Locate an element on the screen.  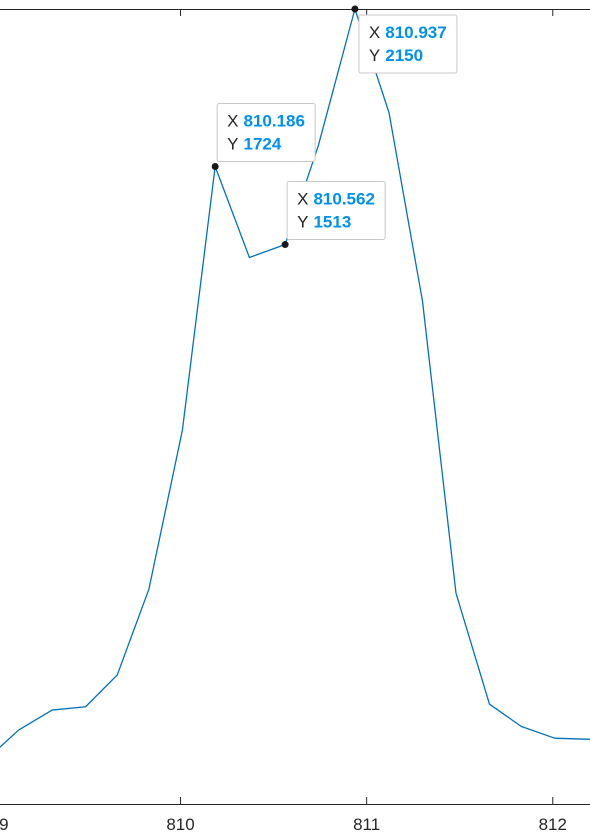
x-tick-label: 811 is located at coordinates (366, 824).